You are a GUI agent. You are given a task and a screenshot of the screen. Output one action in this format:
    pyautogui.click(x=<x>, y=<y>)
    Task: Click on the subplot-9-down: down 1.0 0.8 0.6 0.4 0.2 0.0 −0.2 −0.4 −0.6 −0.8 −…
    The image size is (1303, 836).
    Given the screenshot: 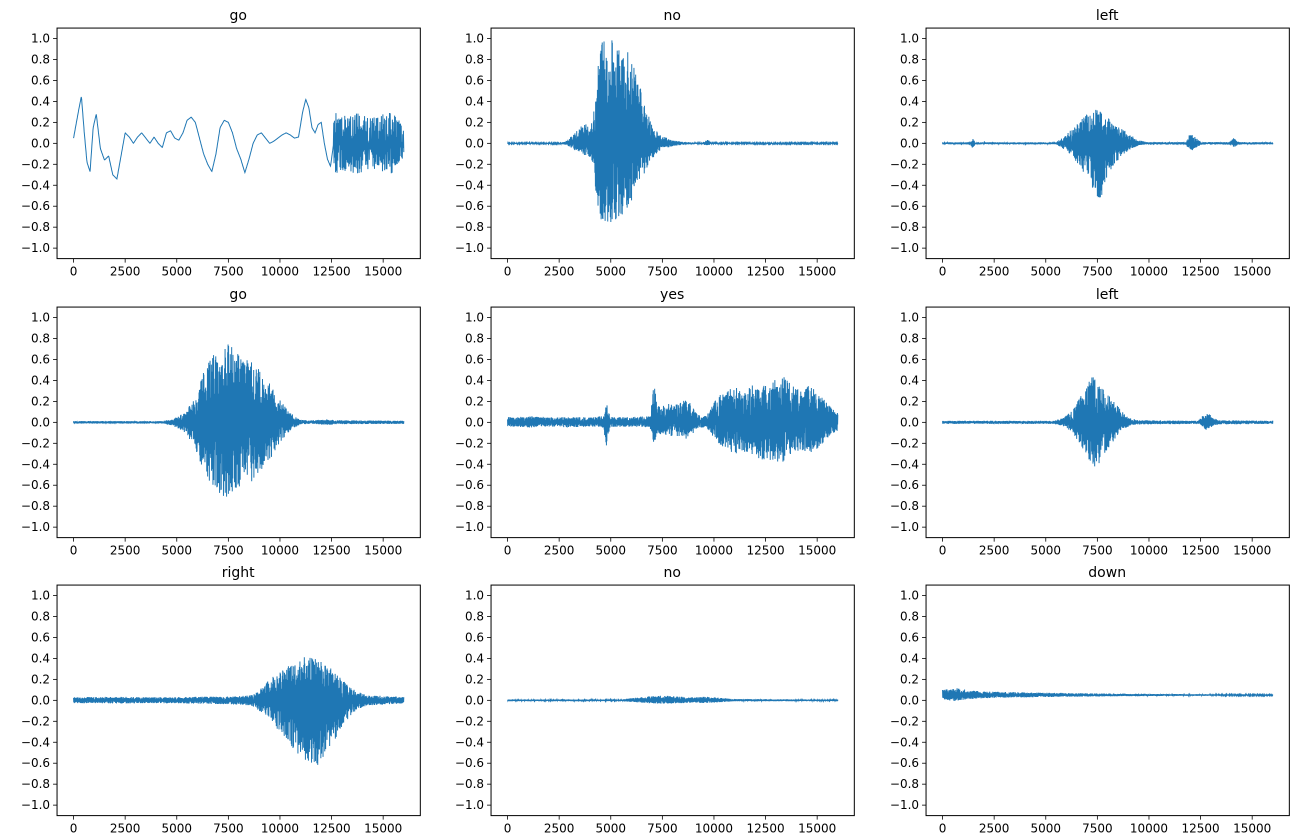 What is the action you would take?
    pyautogui.click(x=1090, y=700)
    